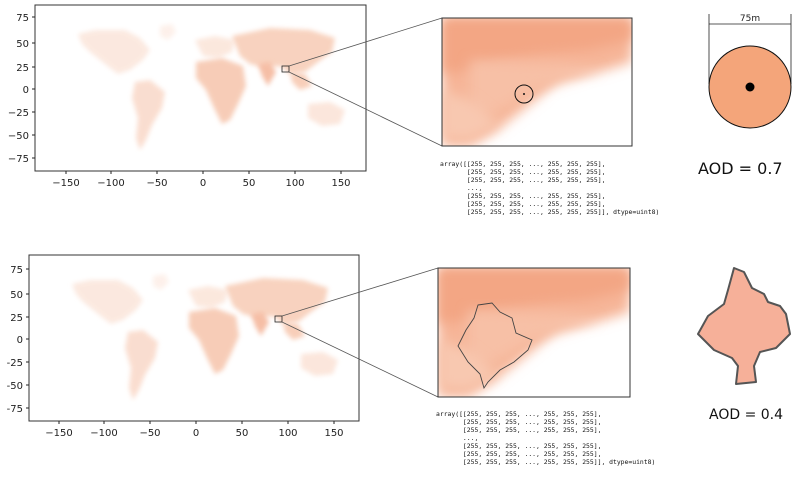  What do you see at coordinates (21, 89) in the screenshot?
I see `y-axis: 75 50 25 0 −25 −50 −75` at bounding box center [21, 89].